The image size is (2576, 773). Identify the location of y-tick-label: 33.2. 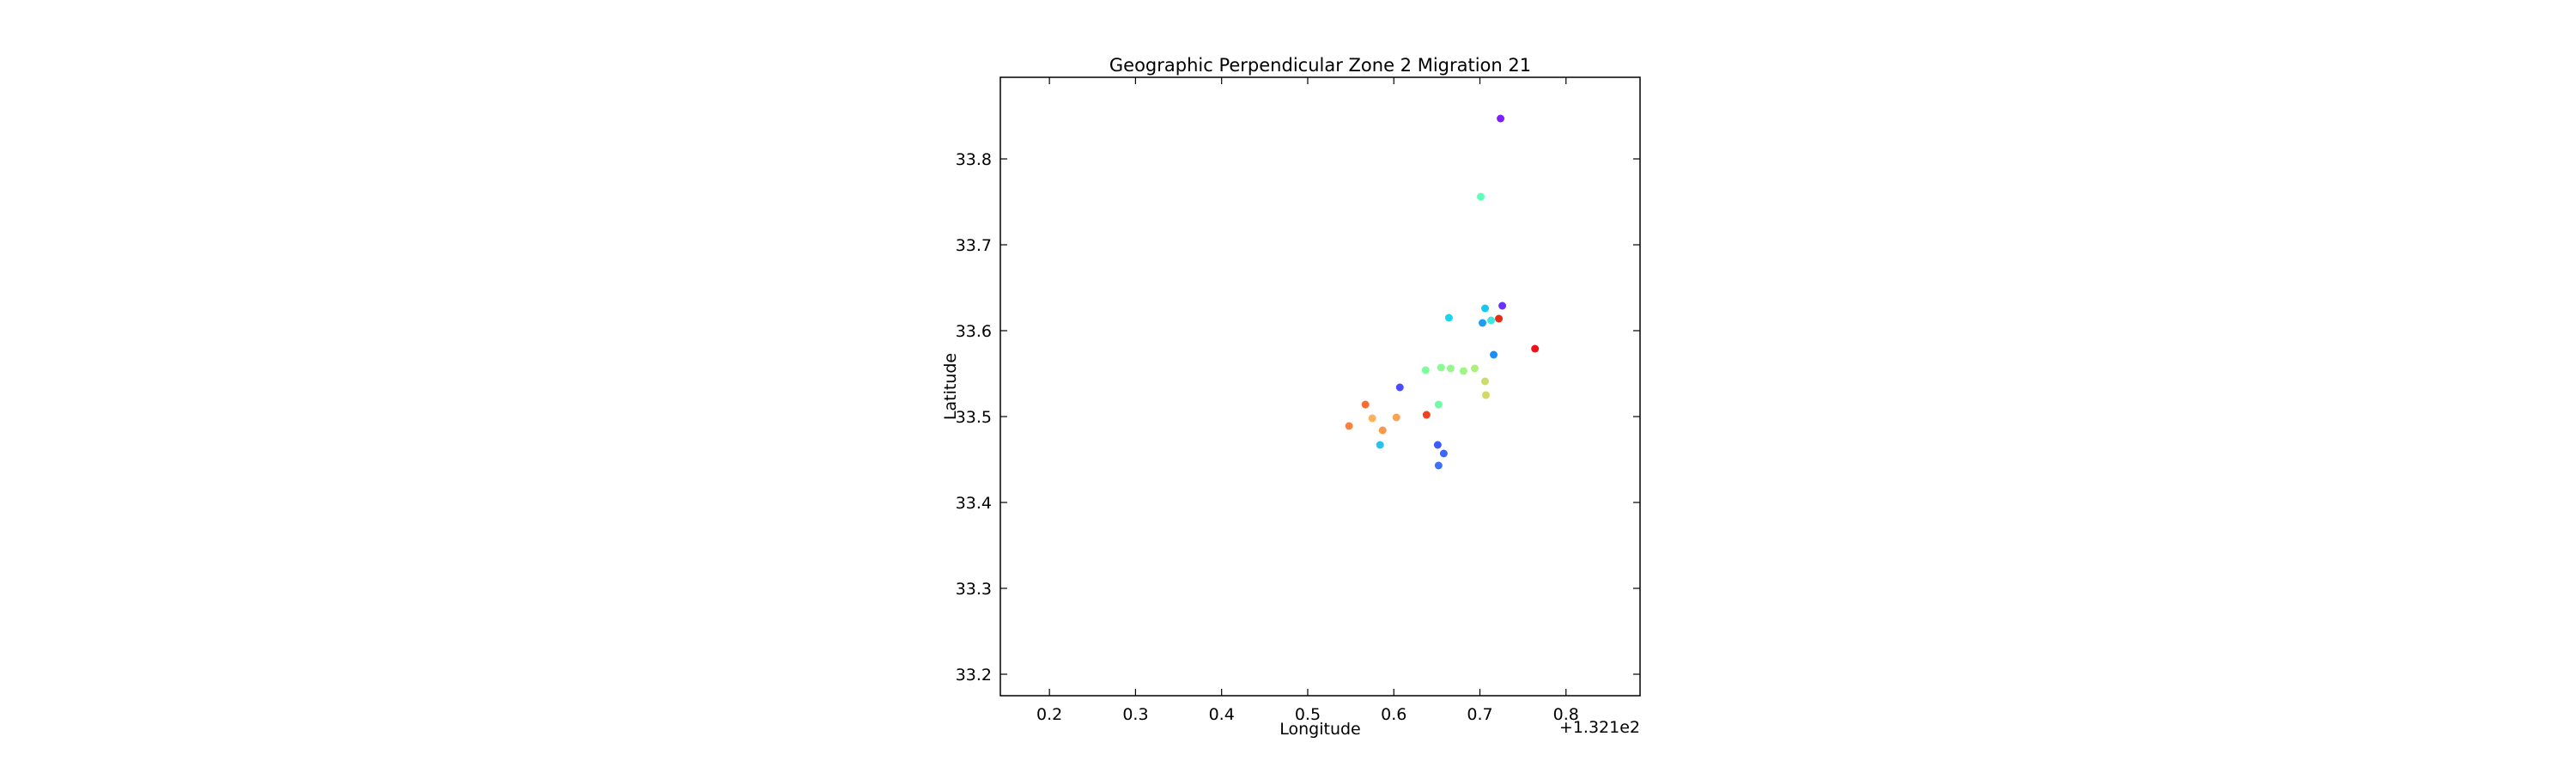
(974, 675).